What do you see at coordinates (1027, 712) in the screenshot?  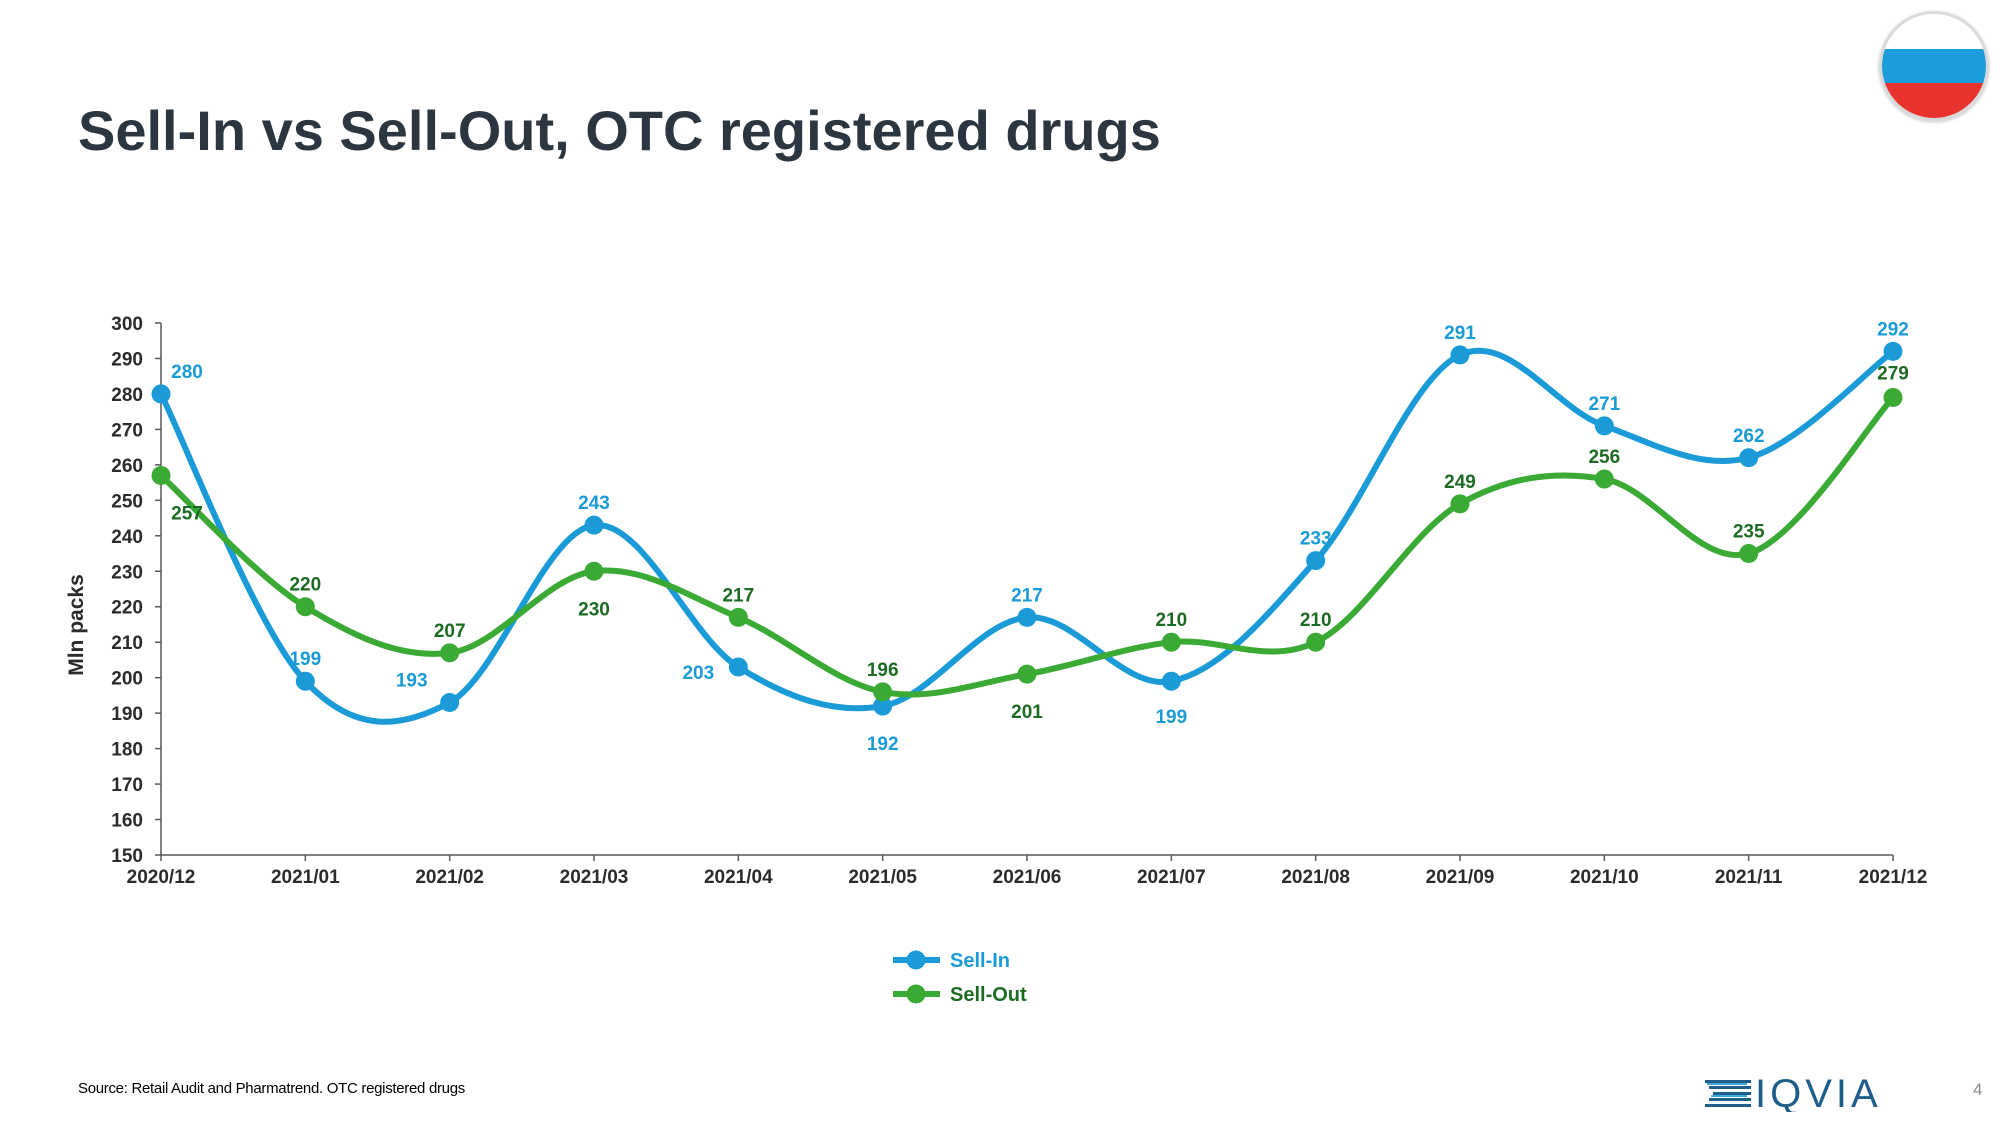 I see `sell-out-data-label: 201` at bounding box center [1027, 712].